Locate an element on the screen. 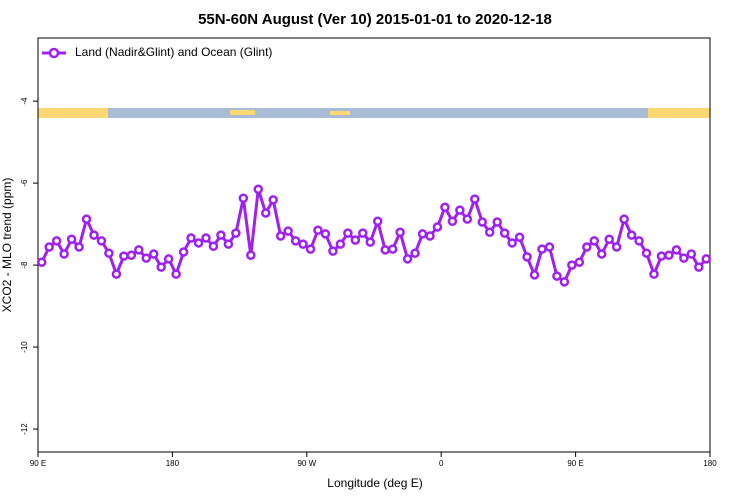 This screenshot has width=750, height=500. x-tick-label: 90 W is located at coordinates (306, 463).